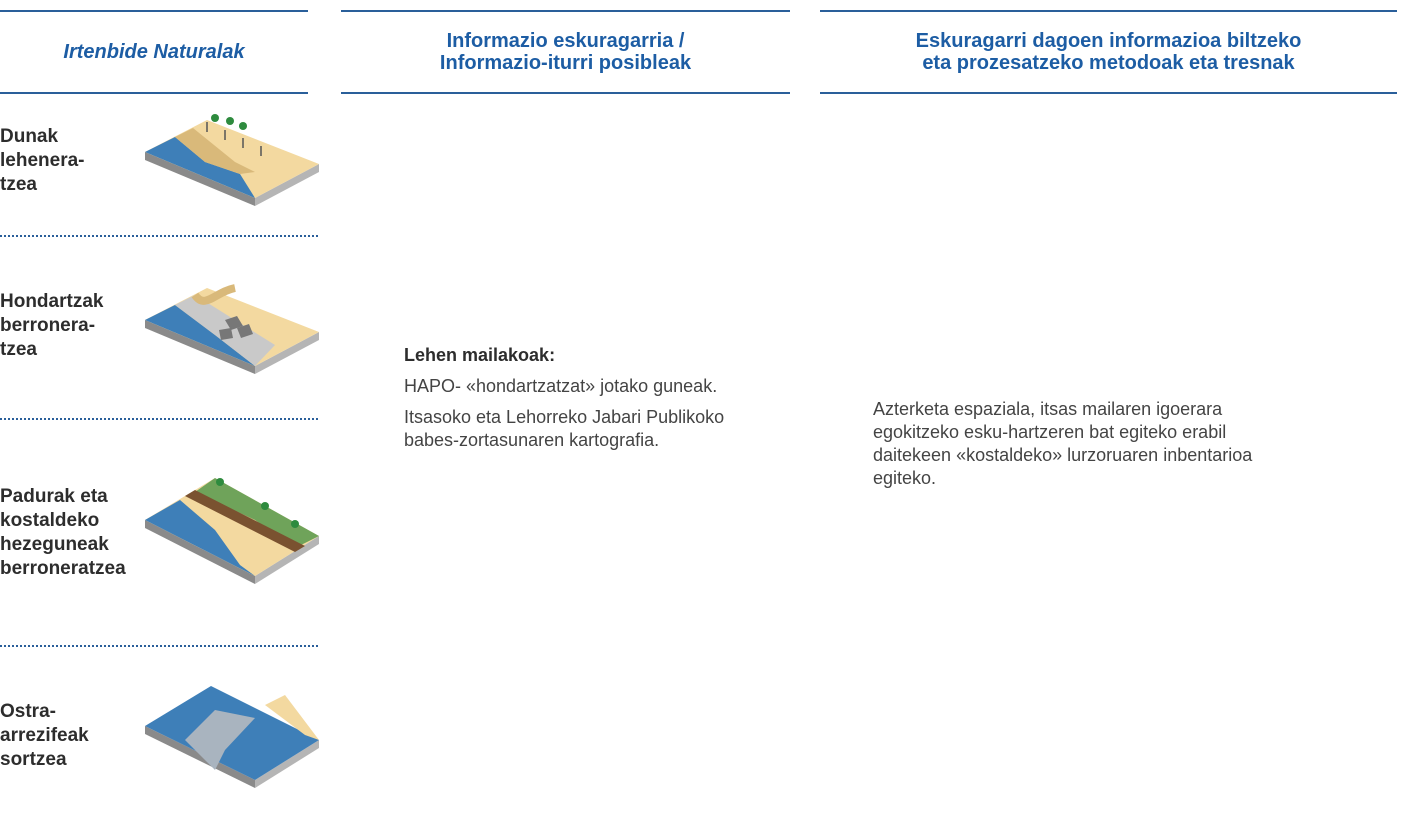 This screenshot has height=814, width=1402. What do you see at coordinates (54, 496) in the screenshot?
I see `label-line: Padurak eta` at bounding box center [54, 496].